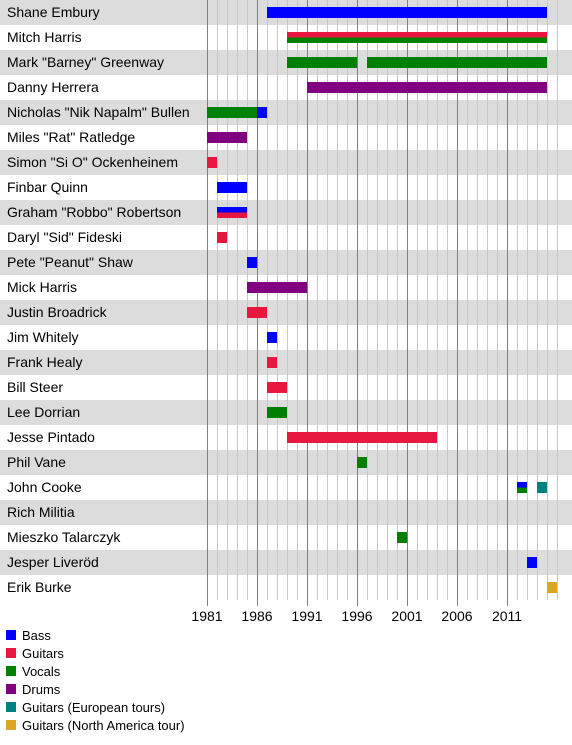 The width and height of the screenshot is (572, 745). Describe the element at coordinates (92, 162) in the screenshot. I see `member-name-simon-si-o-ockenheinem: Simon "Si O" Ockenheinem` at that location.